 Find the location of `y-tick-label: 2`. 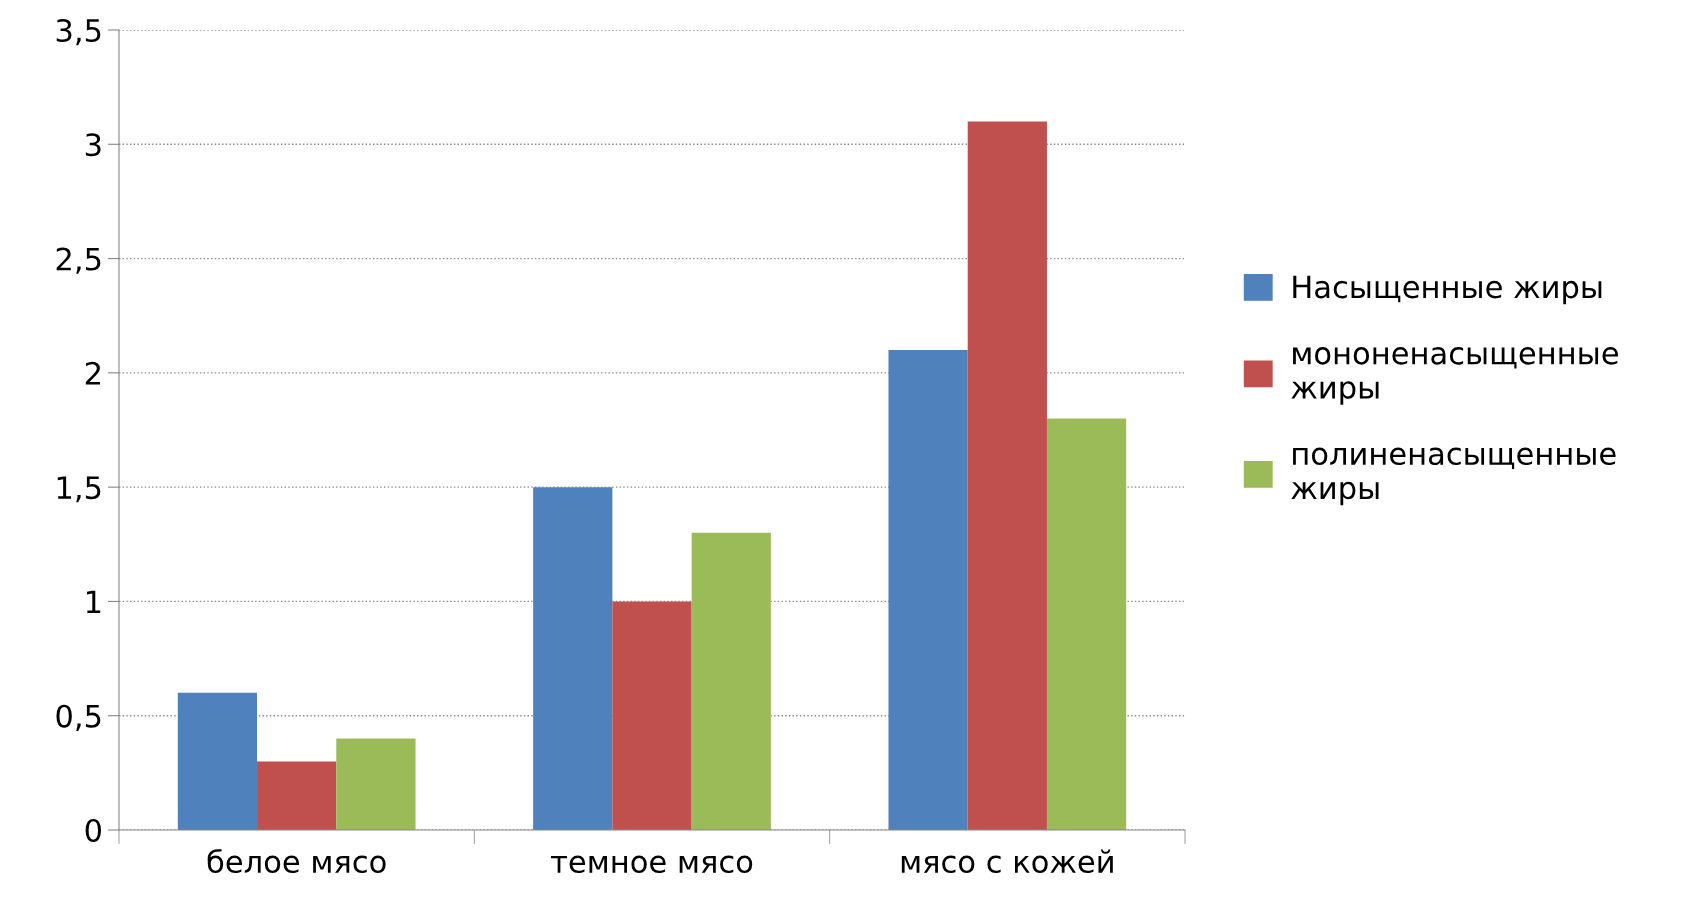

y-tick-label: 2 is located at coordinates (92, 373).